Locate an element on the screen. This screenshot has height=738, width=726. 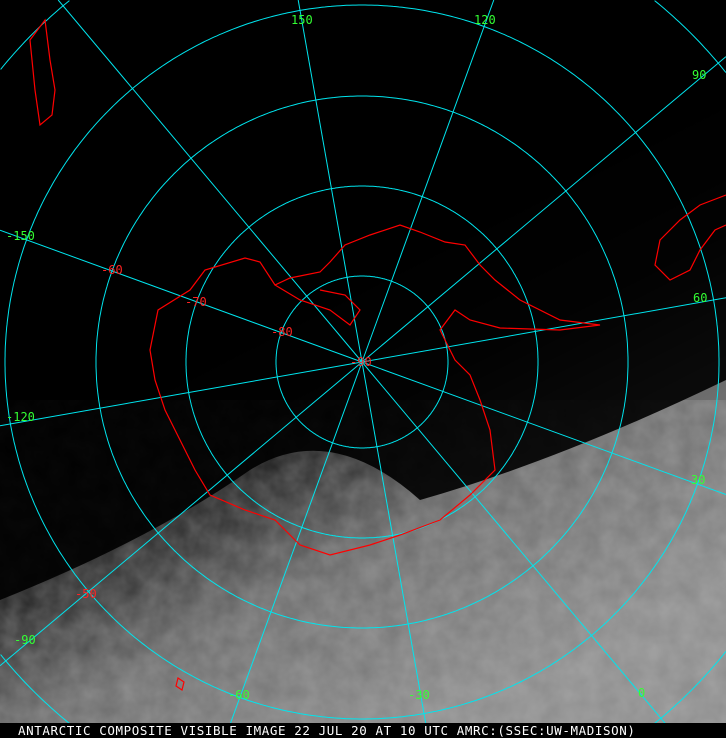
peninsula-coastline is located at coordinates (317, 305).